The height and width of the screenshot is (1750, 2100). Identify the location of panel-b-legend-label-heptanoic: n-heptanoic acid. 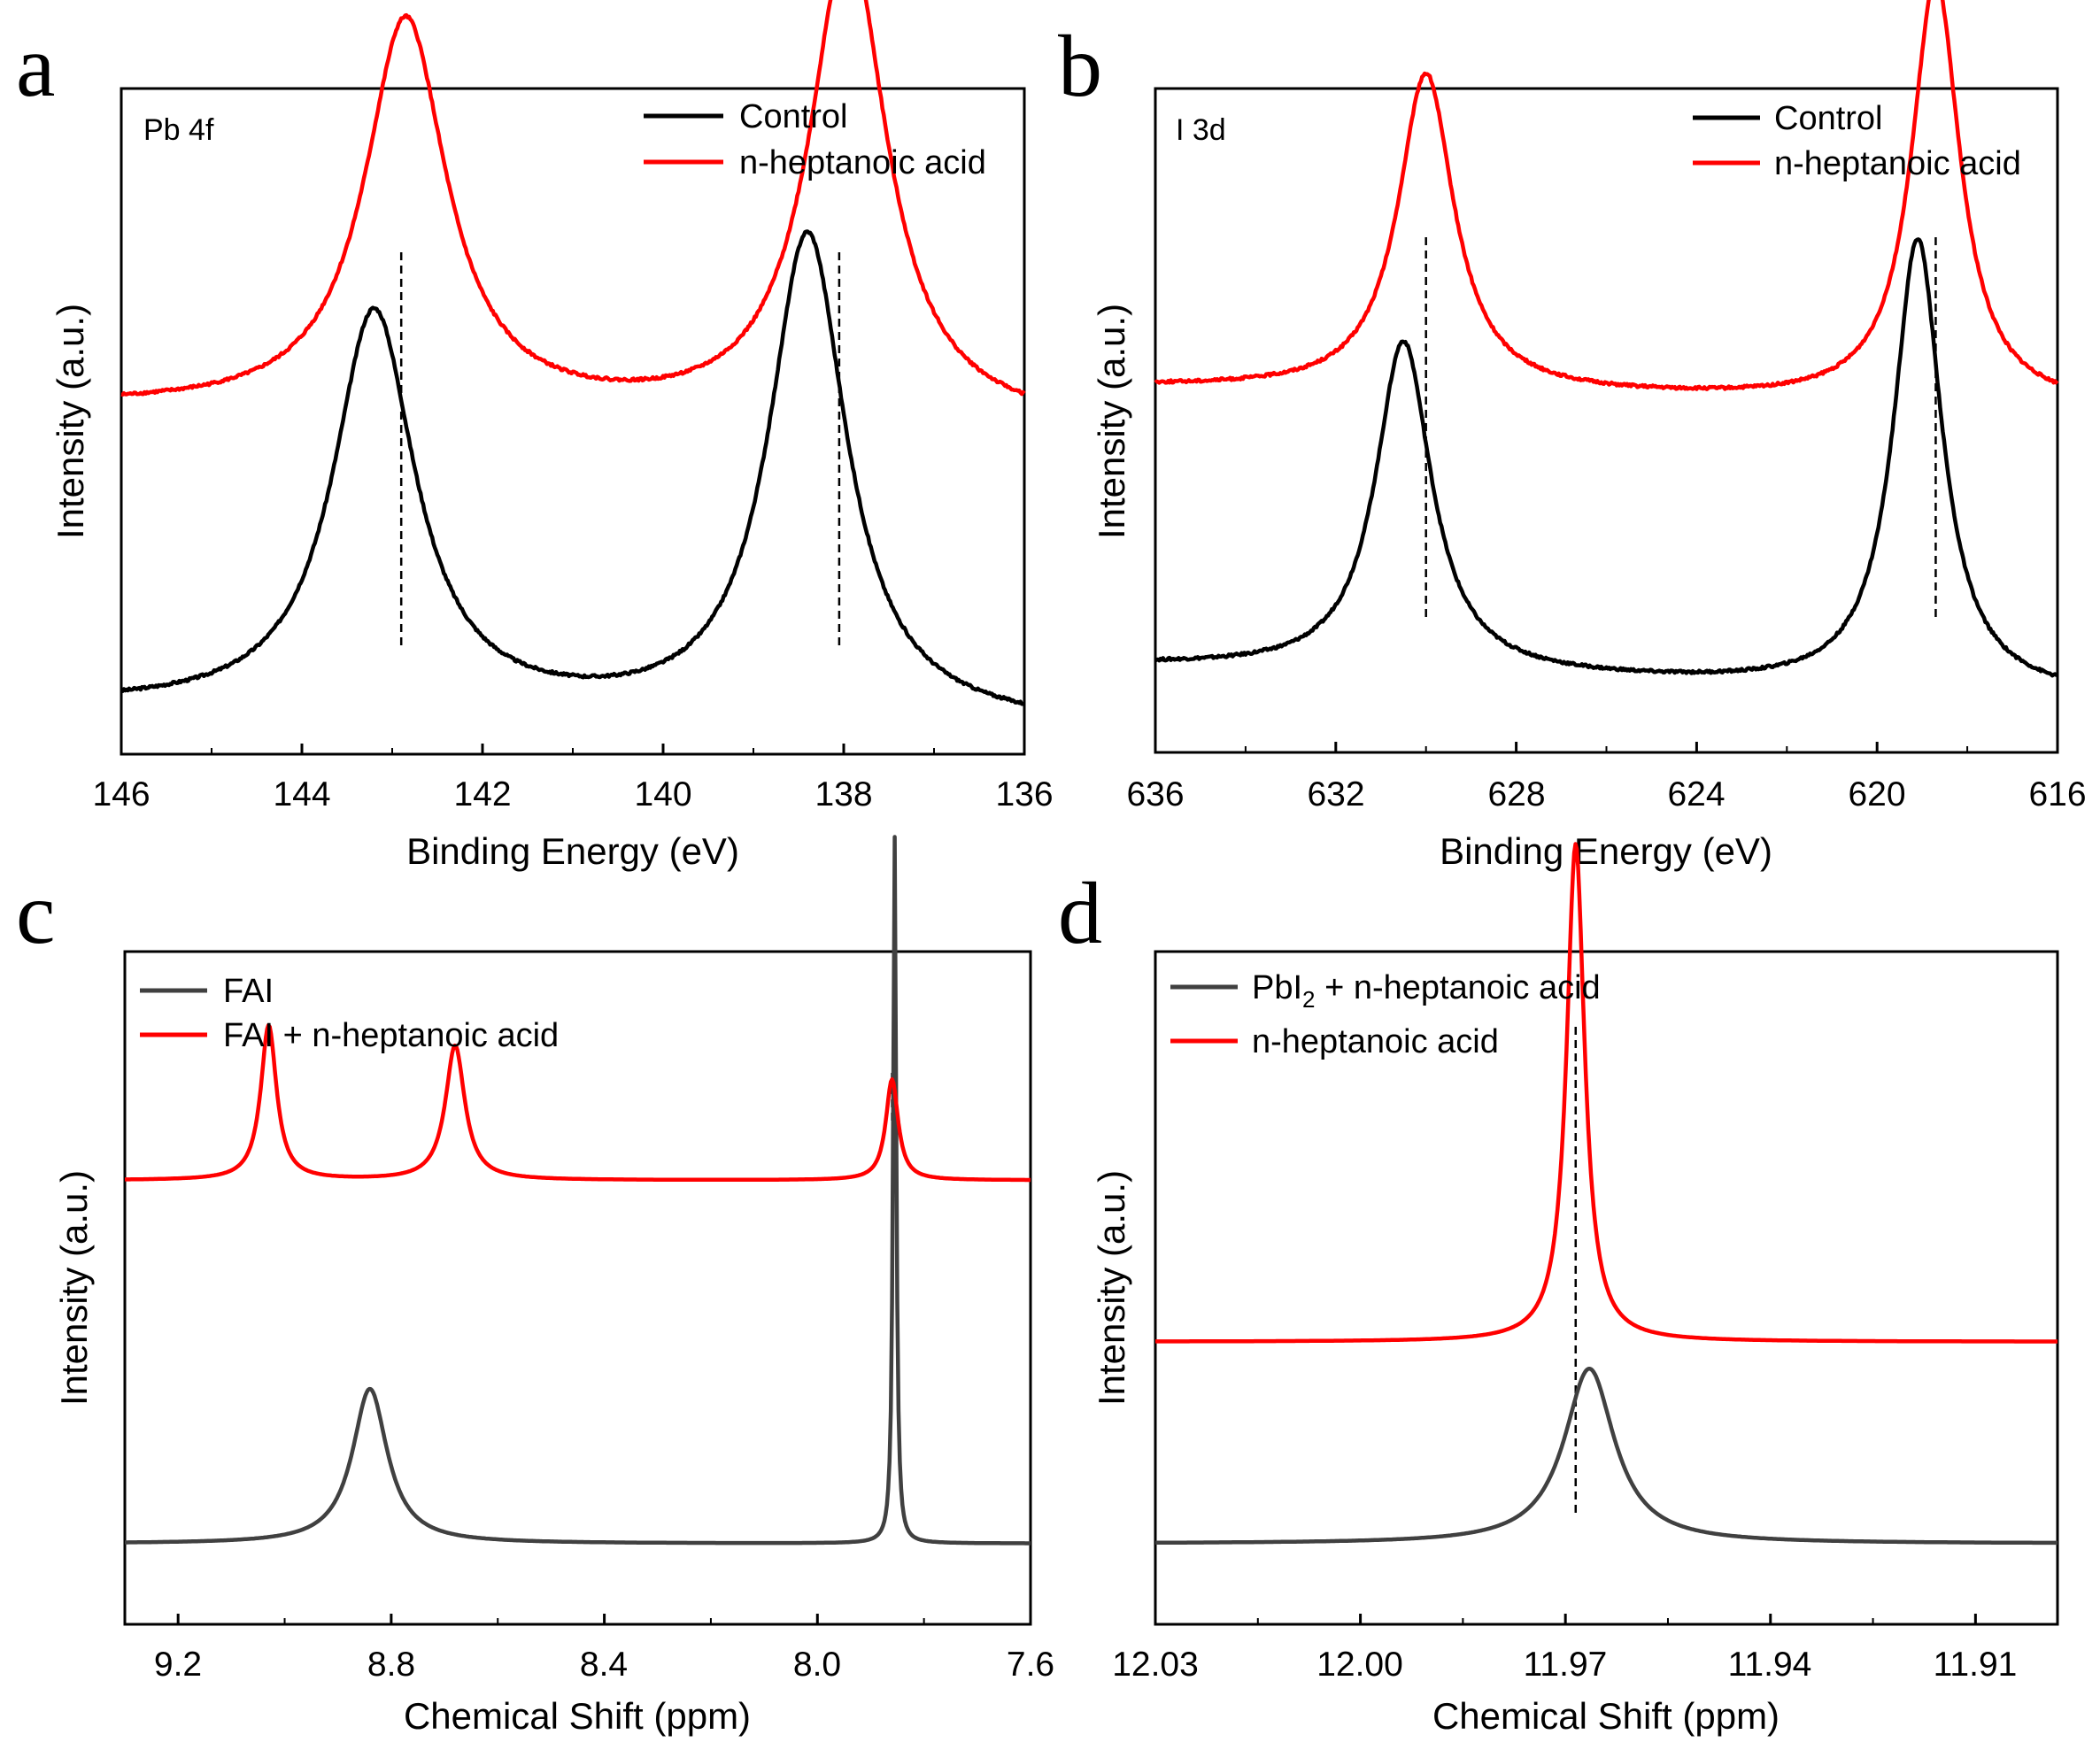
(1898, 163).